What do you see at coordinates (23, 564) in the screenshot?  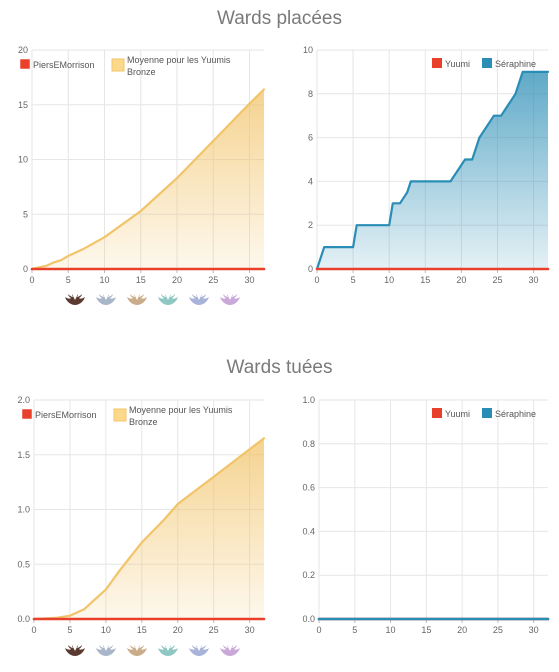 I see `y-tick-label: 0.5` at bounding box center [23, 564].